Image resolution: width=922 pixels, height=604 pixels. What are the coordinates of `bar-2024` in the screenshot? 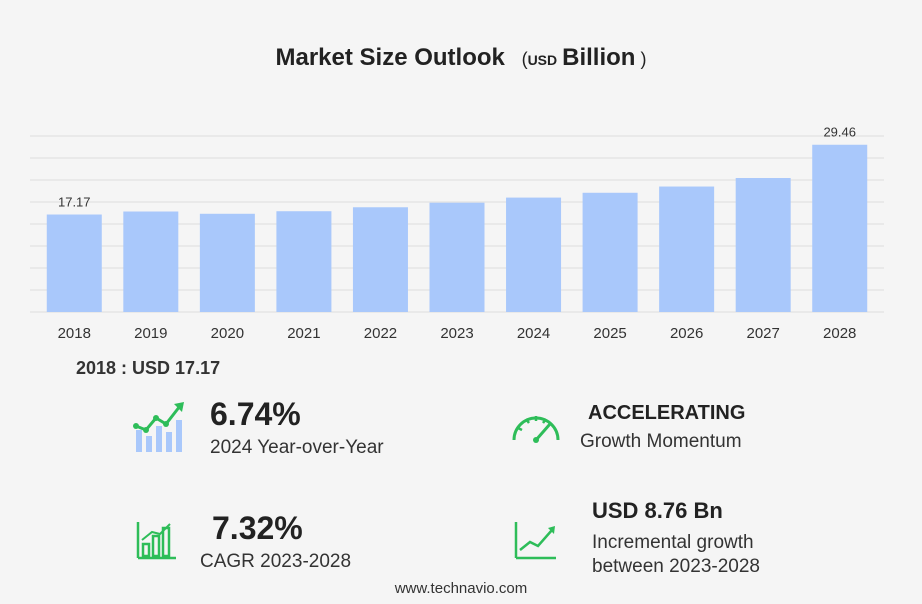 It's located at (534, 254).